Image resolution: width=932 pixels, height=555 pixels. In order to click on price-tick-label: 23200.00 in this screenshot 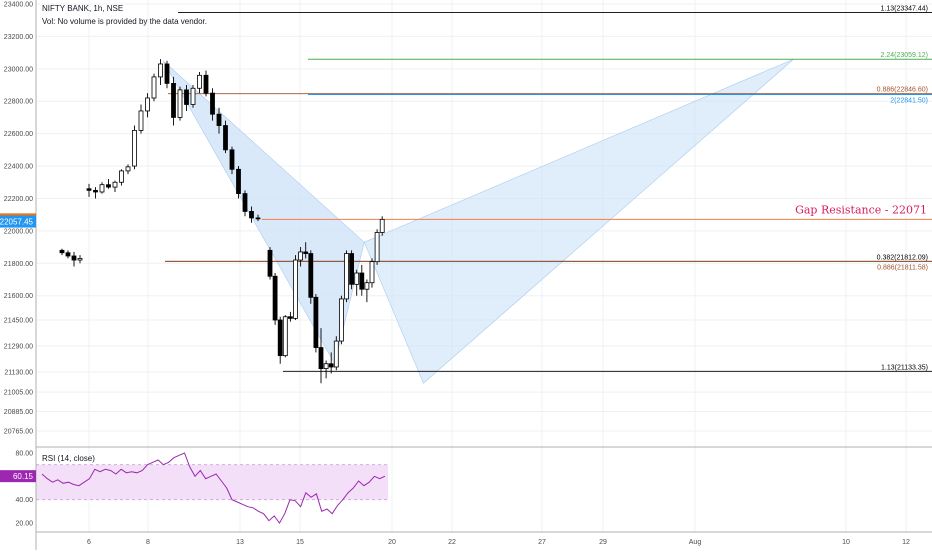, I will do `click(18, 37)`.